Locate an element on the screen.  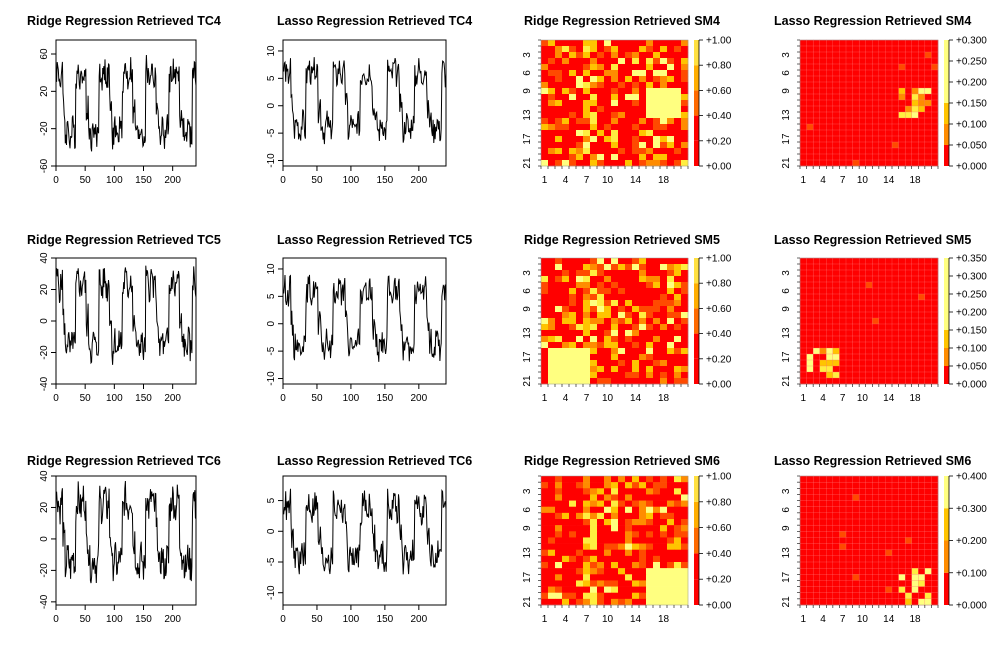
color-key-label: +0.60 is located at coordinates (719, 528).